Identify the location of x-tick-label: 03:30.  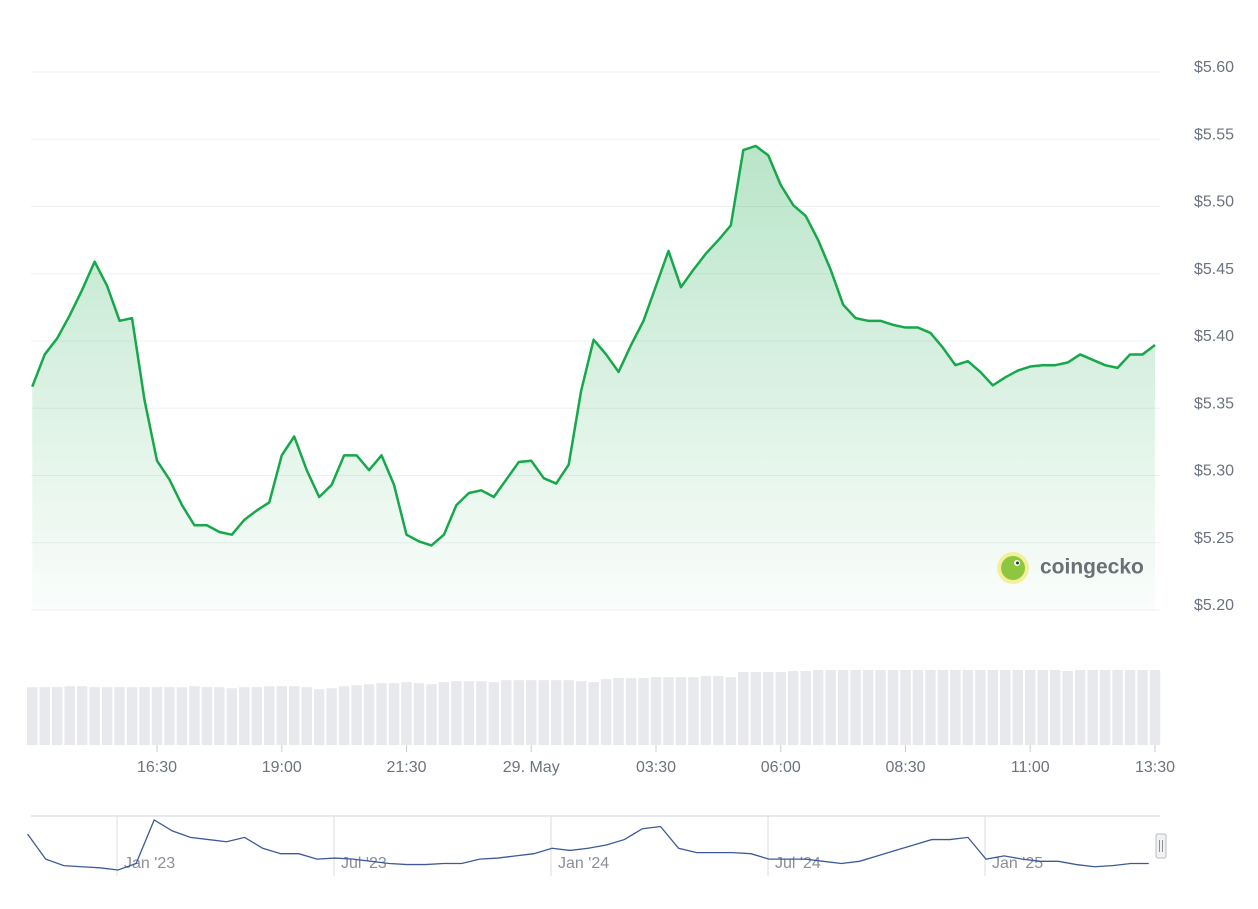
(656, 767).